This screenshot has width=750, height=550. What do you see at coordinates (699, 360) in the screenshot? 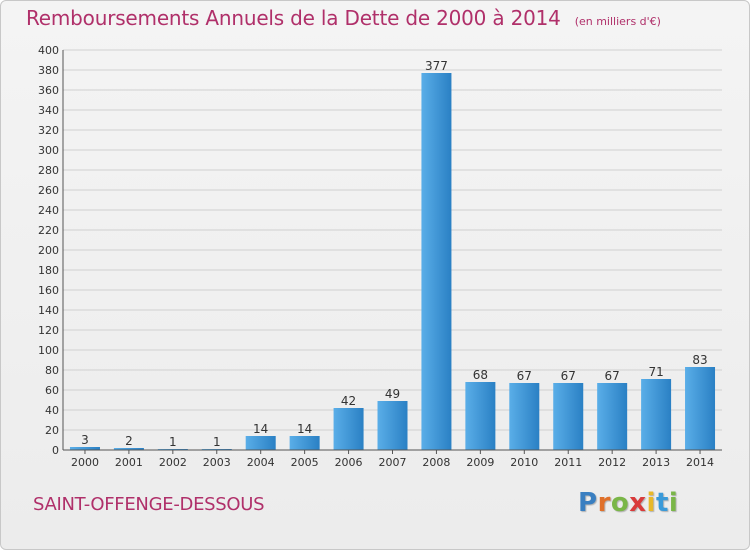
I see `data-label: 83` at bounding box center [699, 360].